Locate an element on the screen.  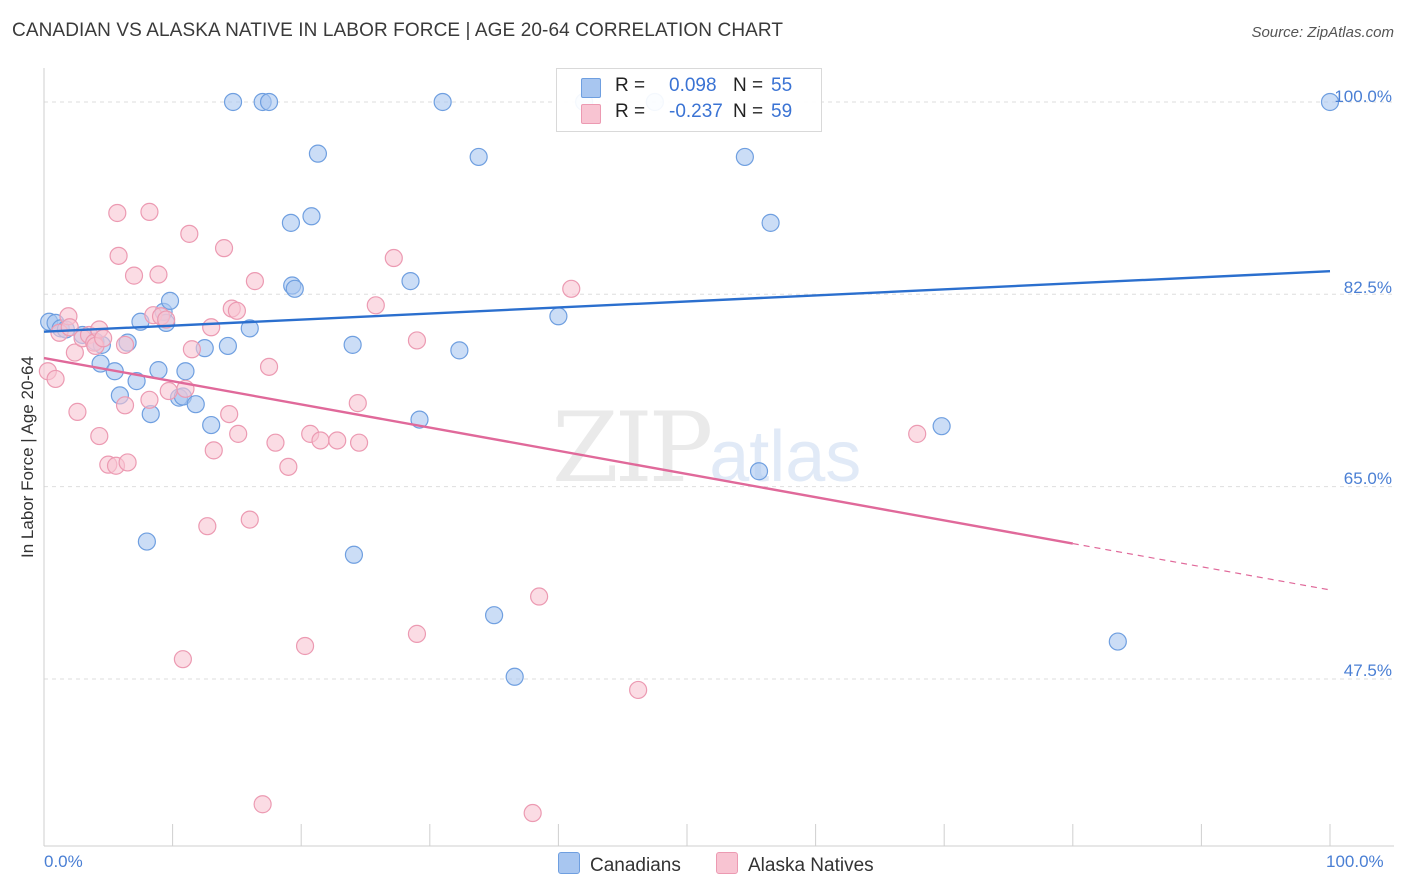
source-note: Source: ZipAtlas.com is located at coordinates (1322, 32).